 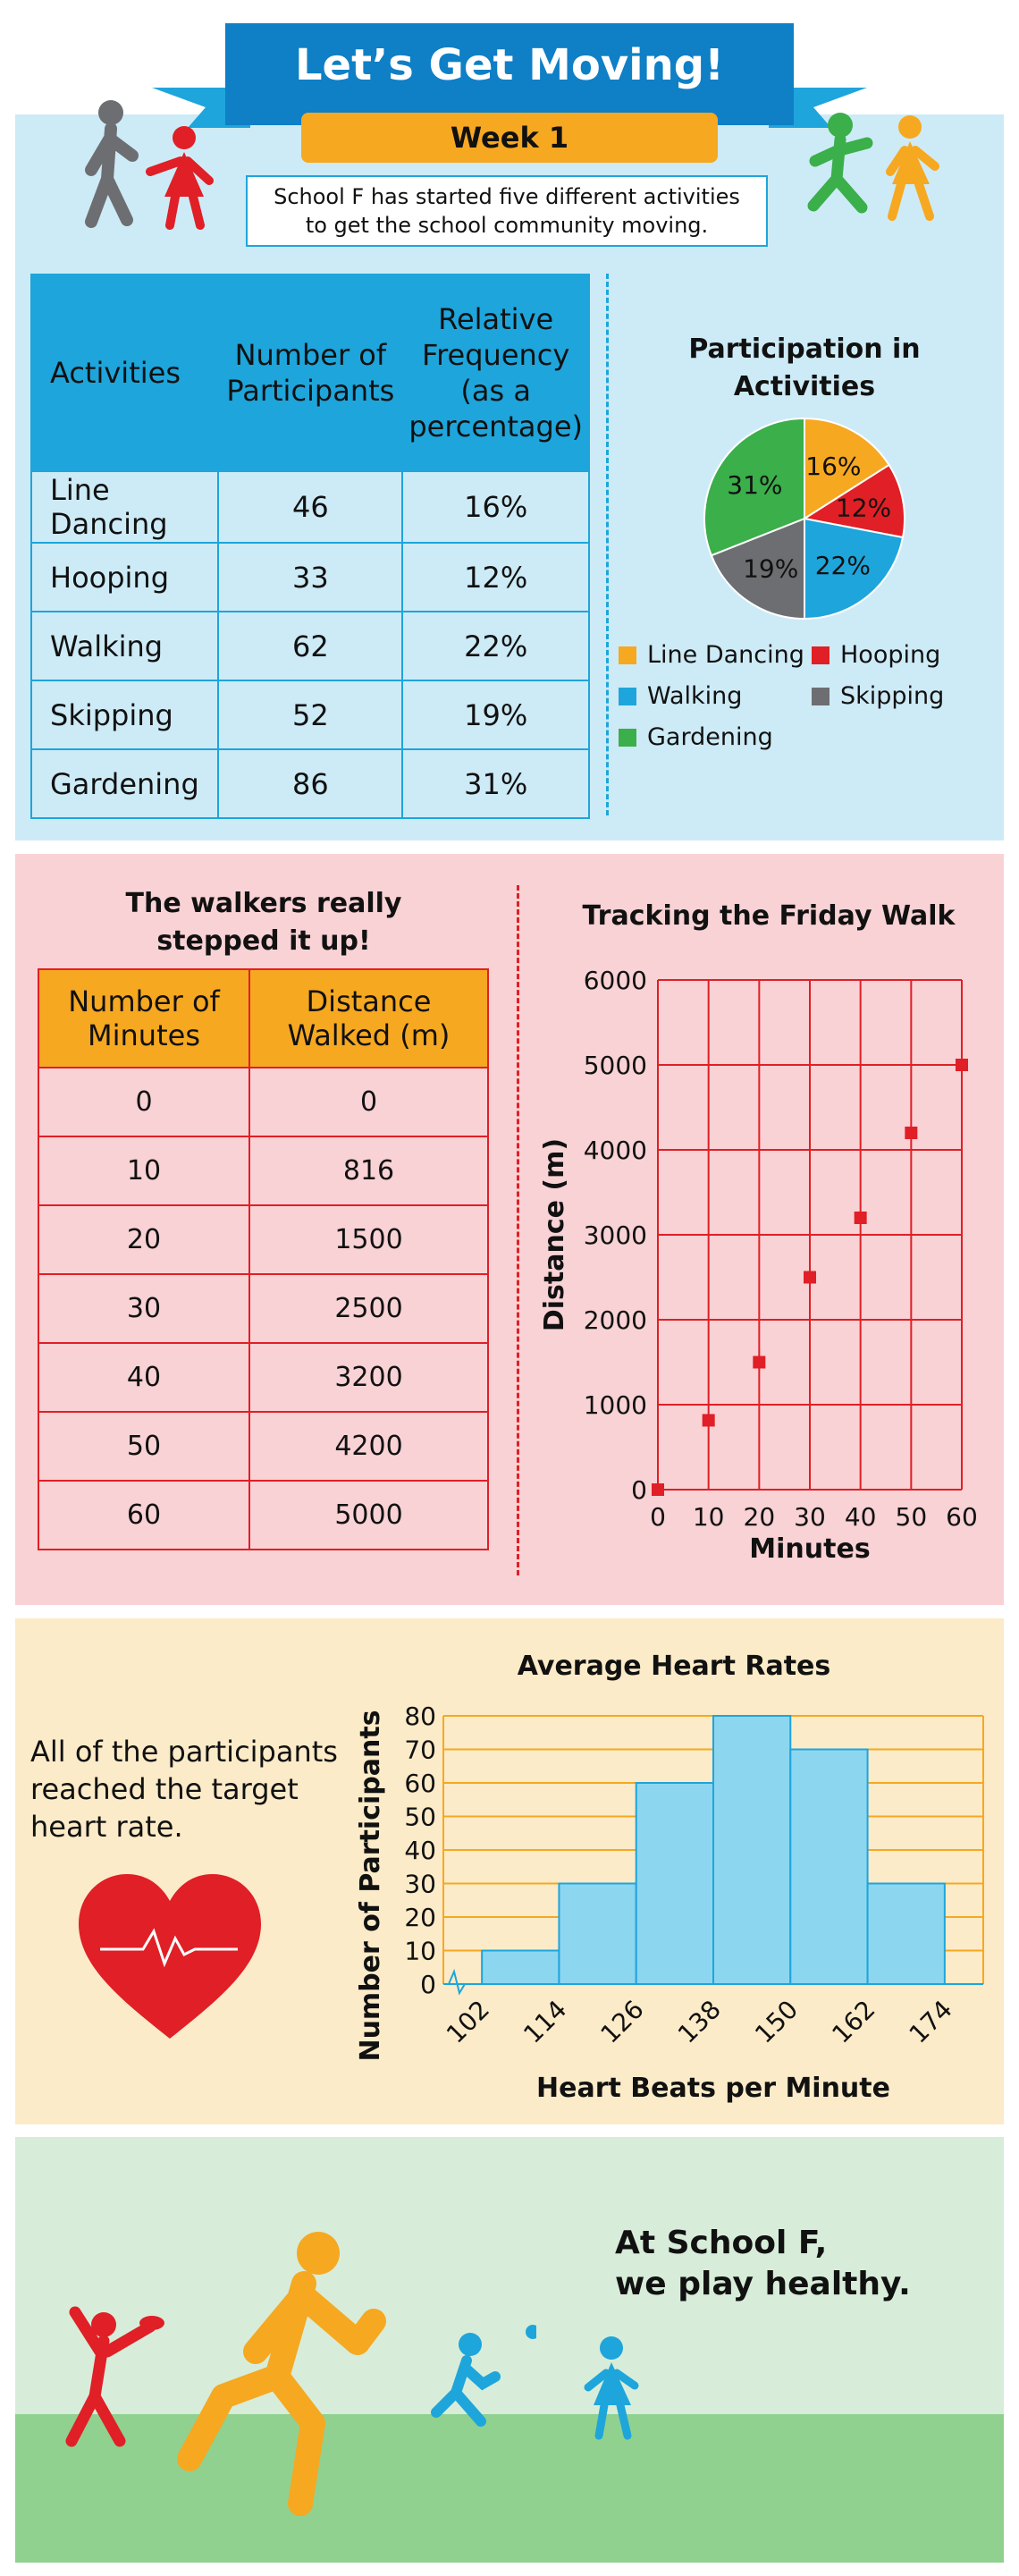 I want to click on y-tick-label: 5000, so click(x=615, y=1065).